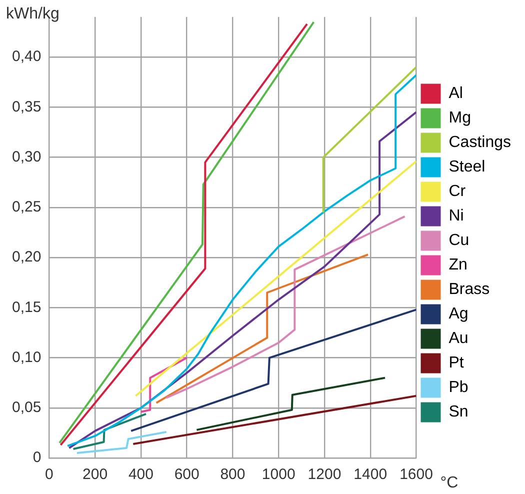 This screenshot has width=525, height=494. Describe the element at coordinates (27, 357) in the screenshot. I see `y-tick-label: 0,10` at that location.